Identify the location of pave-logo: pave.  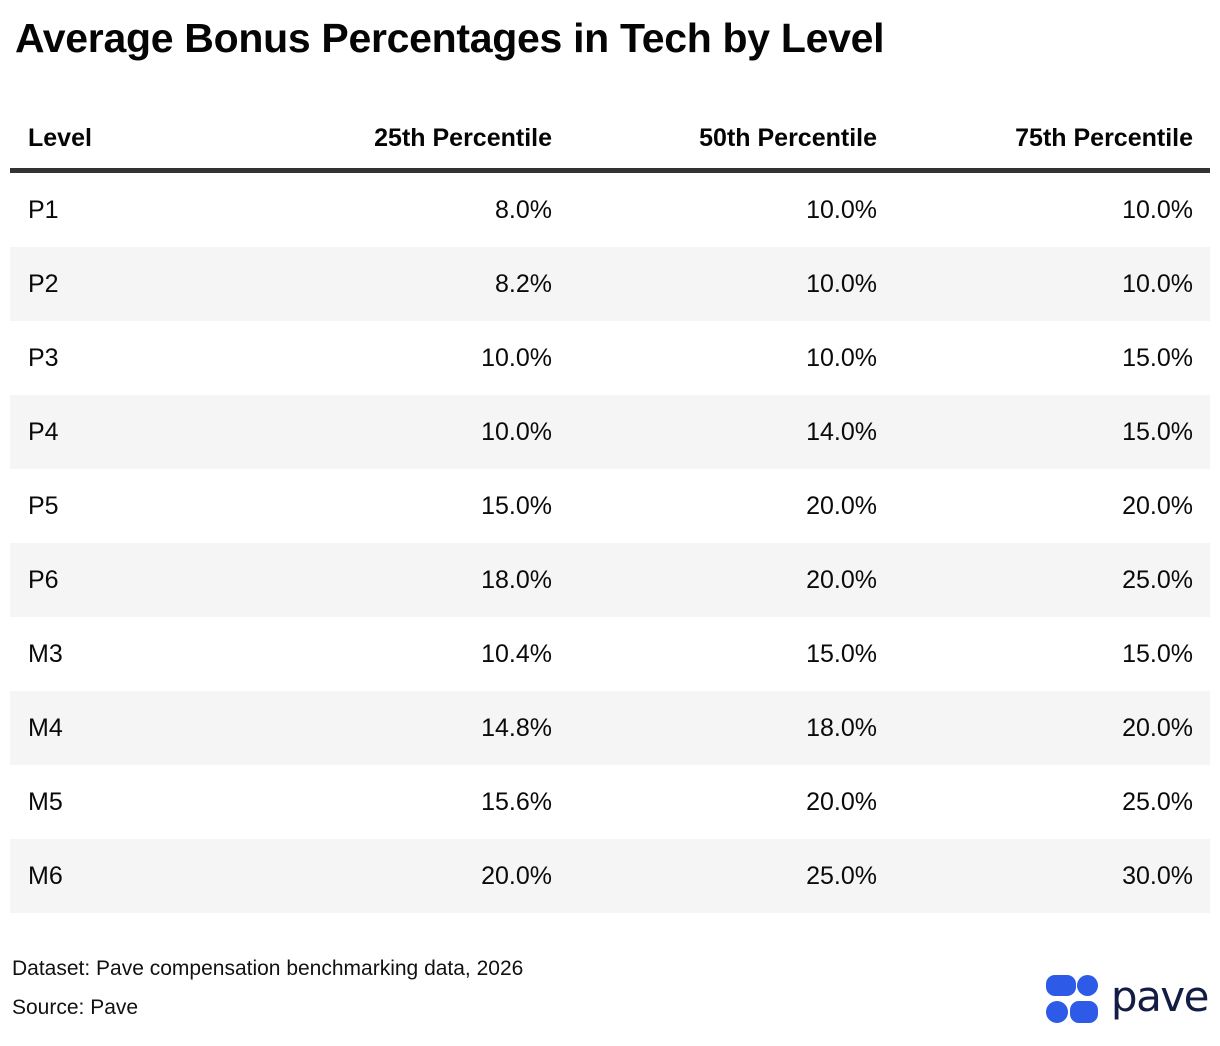
(1127, 999).